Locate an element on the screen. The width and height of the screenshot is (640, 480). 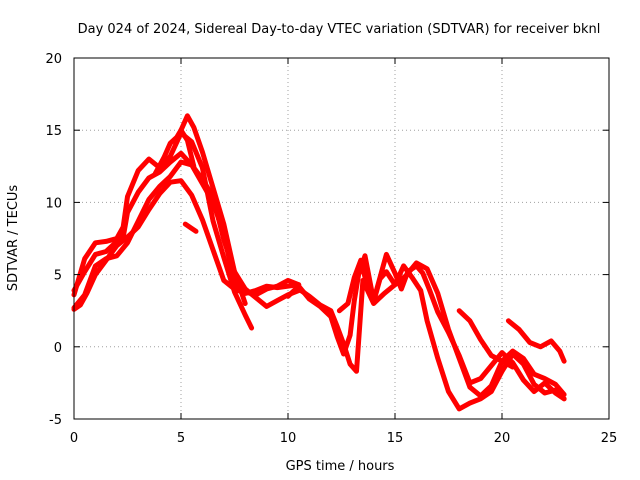
y-axis-label: SDTVAR / TECUs is located at coordinates (13, 238).